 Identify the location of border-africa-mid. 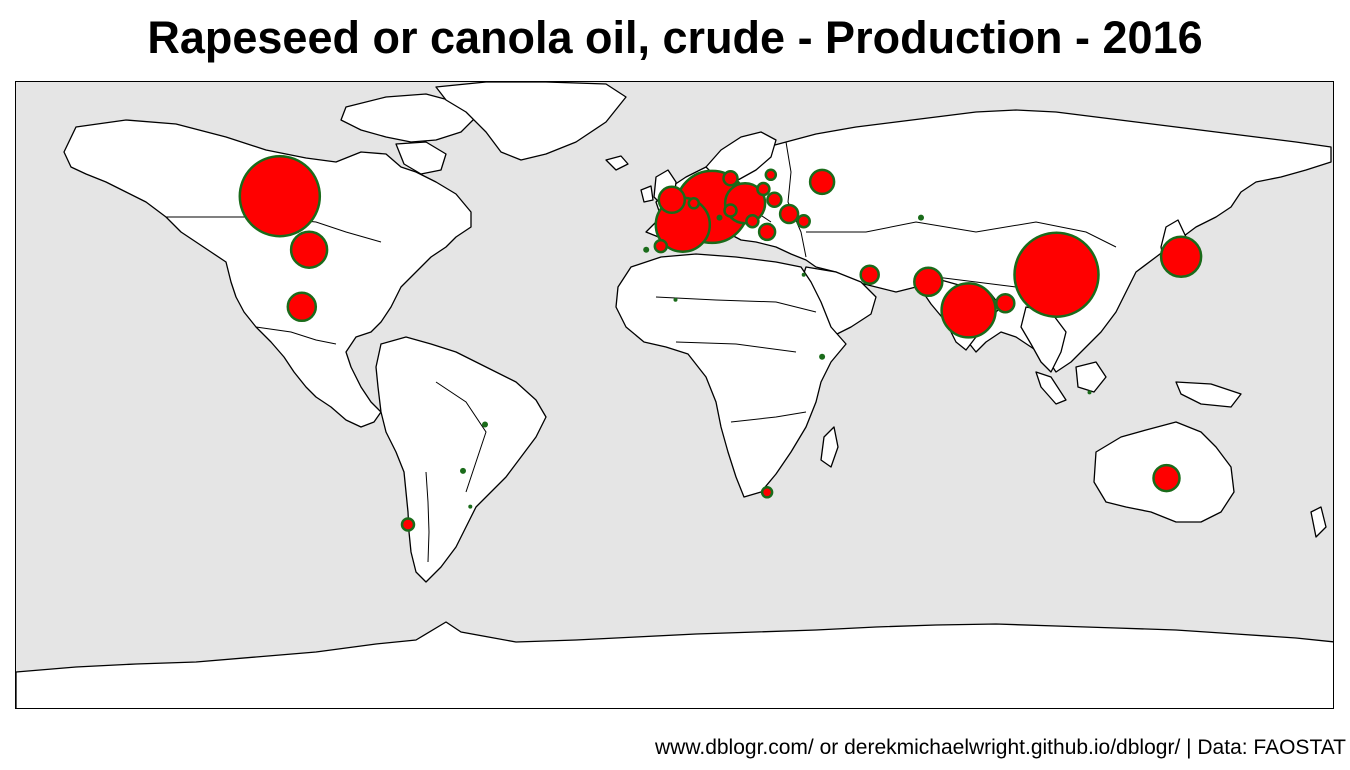
(736, 347).